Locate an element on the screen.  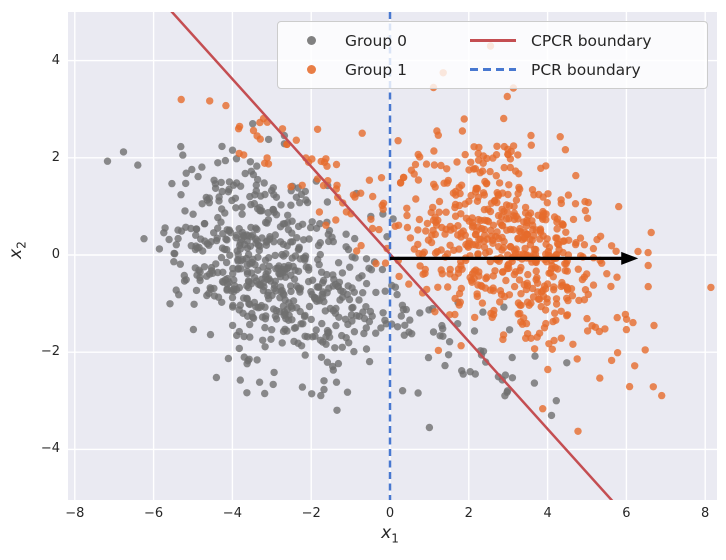
x-tick-label: 6 is located at coordinates (626, 513).